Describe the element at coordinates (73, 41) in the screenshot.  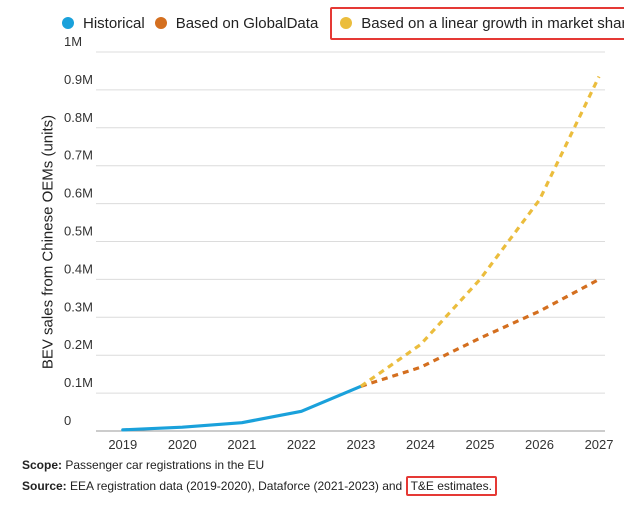
I see `y-tick-label: 1M` at that location.